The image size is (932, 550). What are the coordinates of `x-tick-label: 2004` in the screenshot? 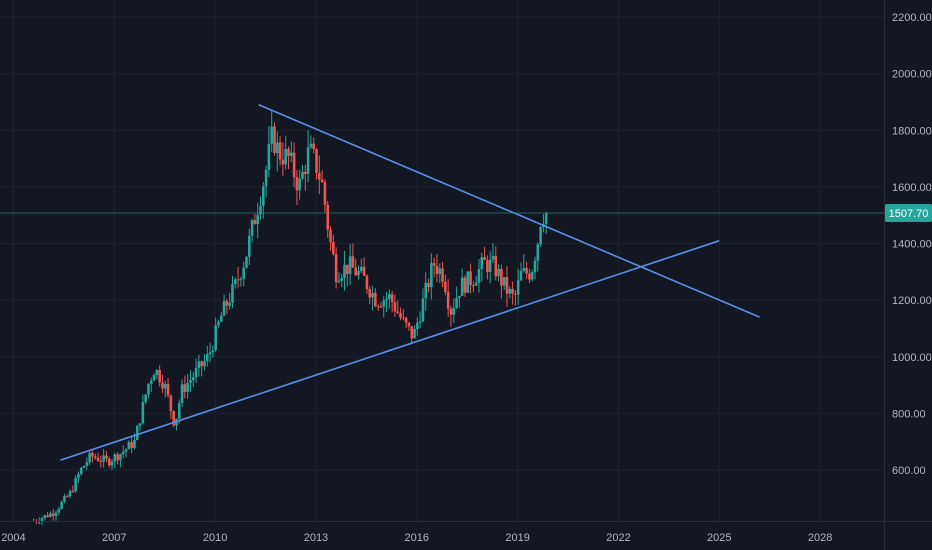 It's located at (13, 538).